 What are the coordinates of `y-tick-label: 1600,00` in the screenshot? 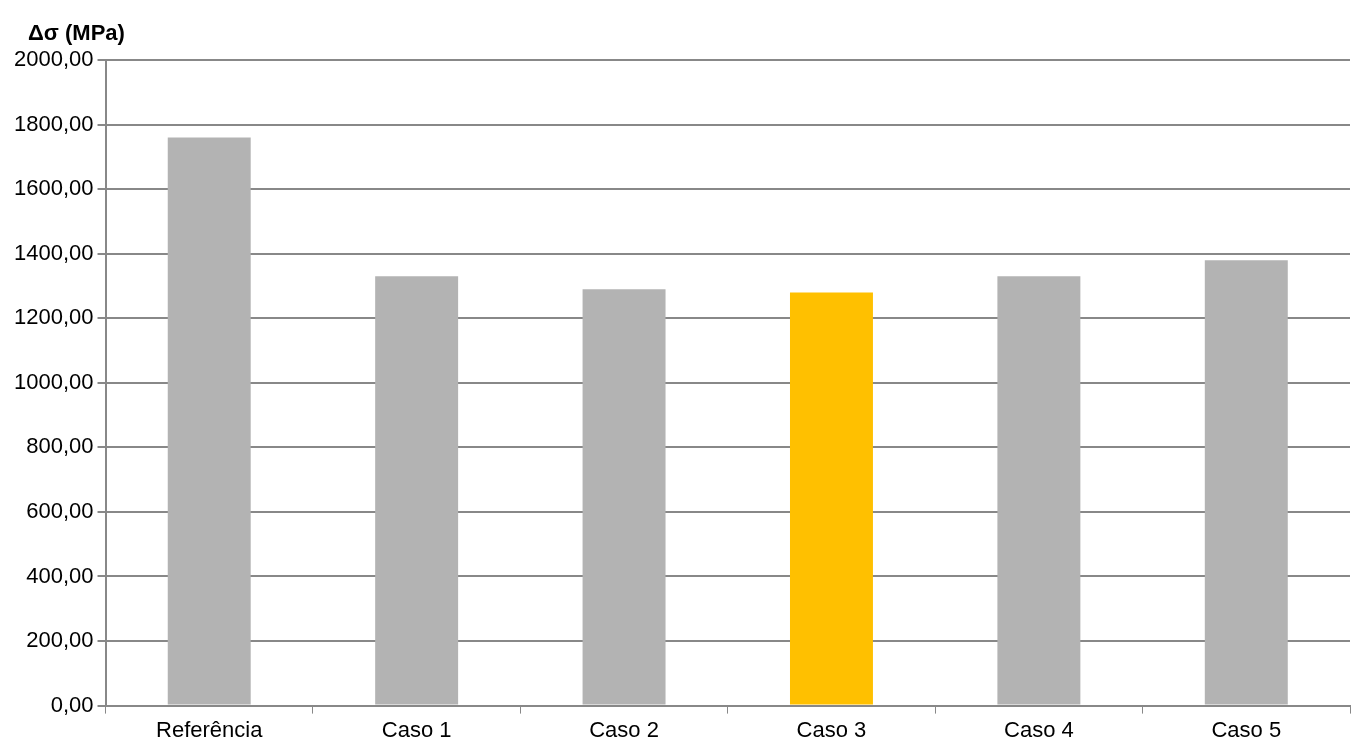 It's located at (53, 188).